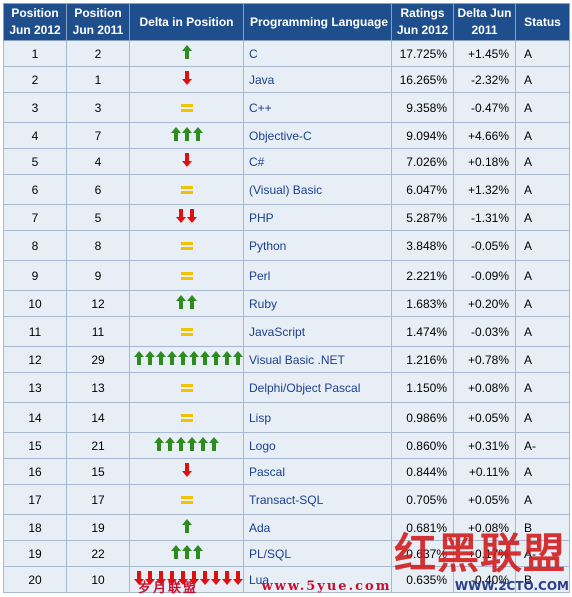  I want to click on table-row: 15 21 Logo 0.860% +0.31% A-, so click(286, 445).